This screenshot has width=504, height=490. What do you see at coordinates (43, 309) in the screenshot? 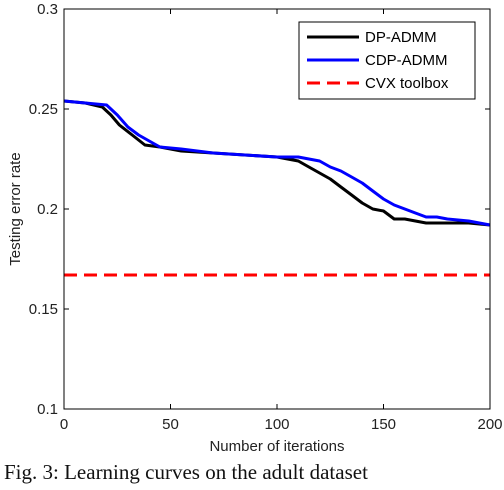
I see `y-tick-label: 0.15` at bounding box center [43, 309].